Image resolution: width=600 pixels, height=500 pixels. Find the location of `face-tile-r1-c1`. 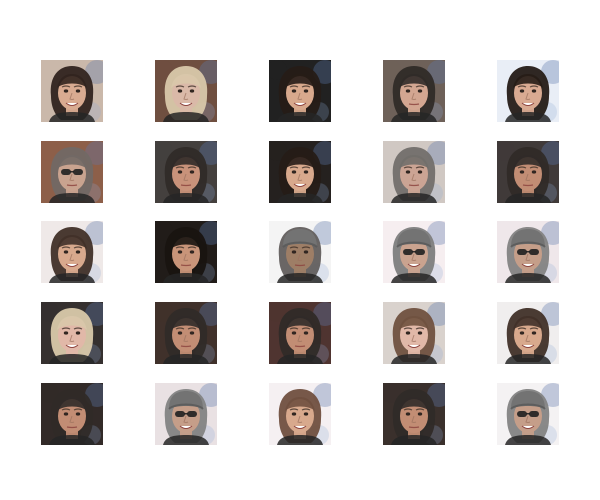

face-tile-r1-c1 is located at coordinates (72, 91).